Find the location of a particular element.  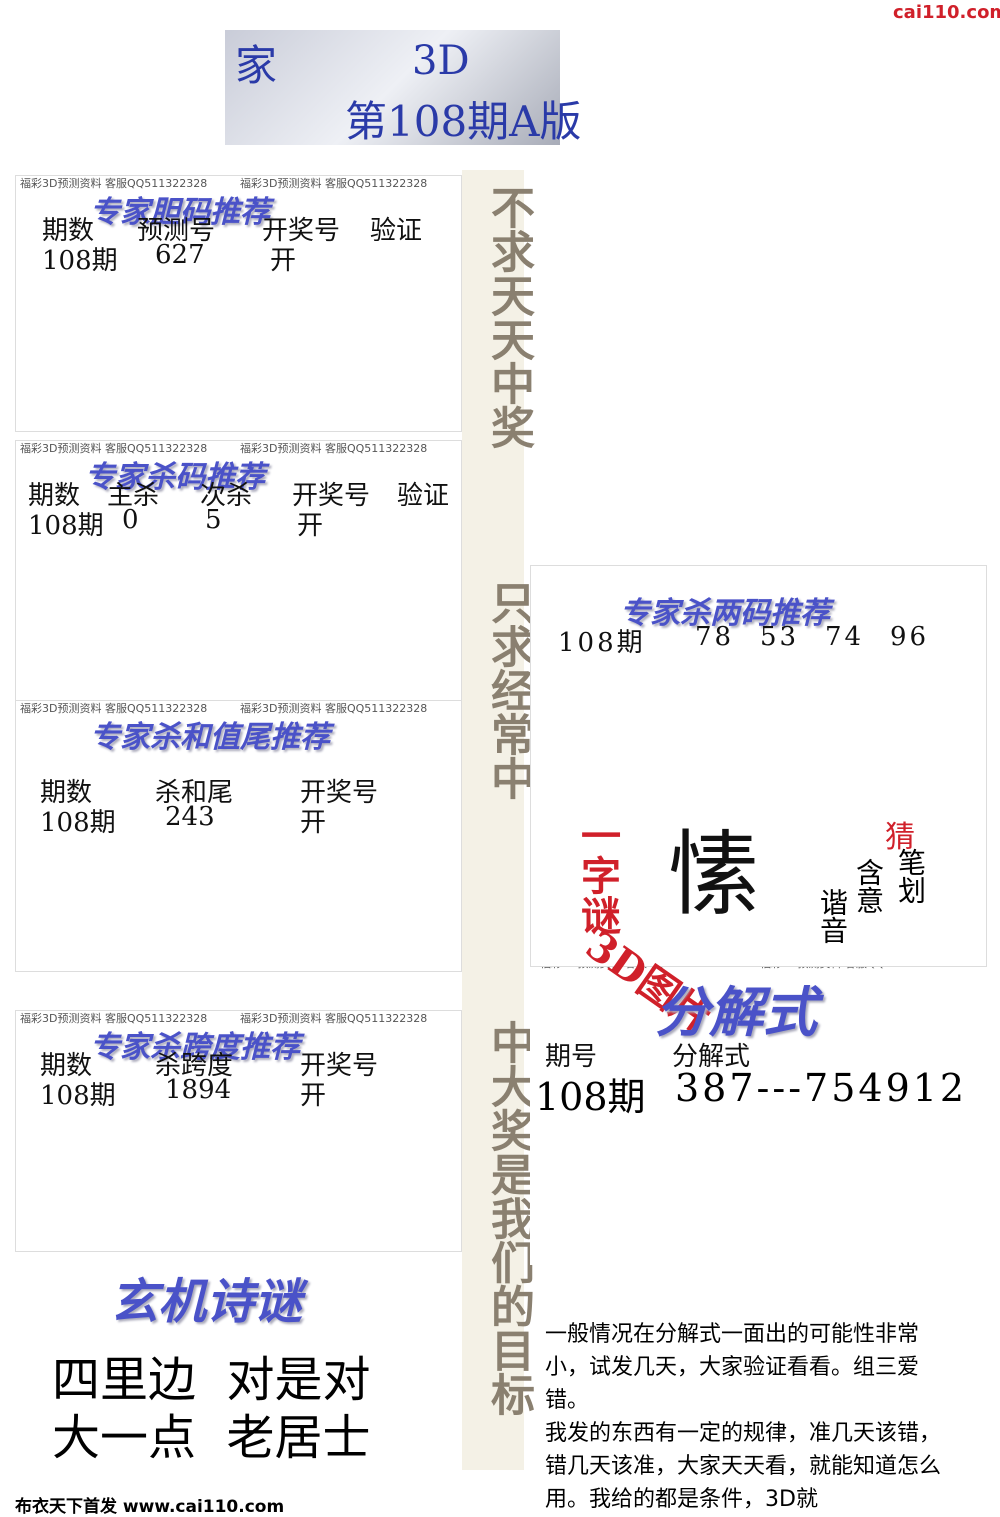

slogan-strip is located at coordinates (493, 820).